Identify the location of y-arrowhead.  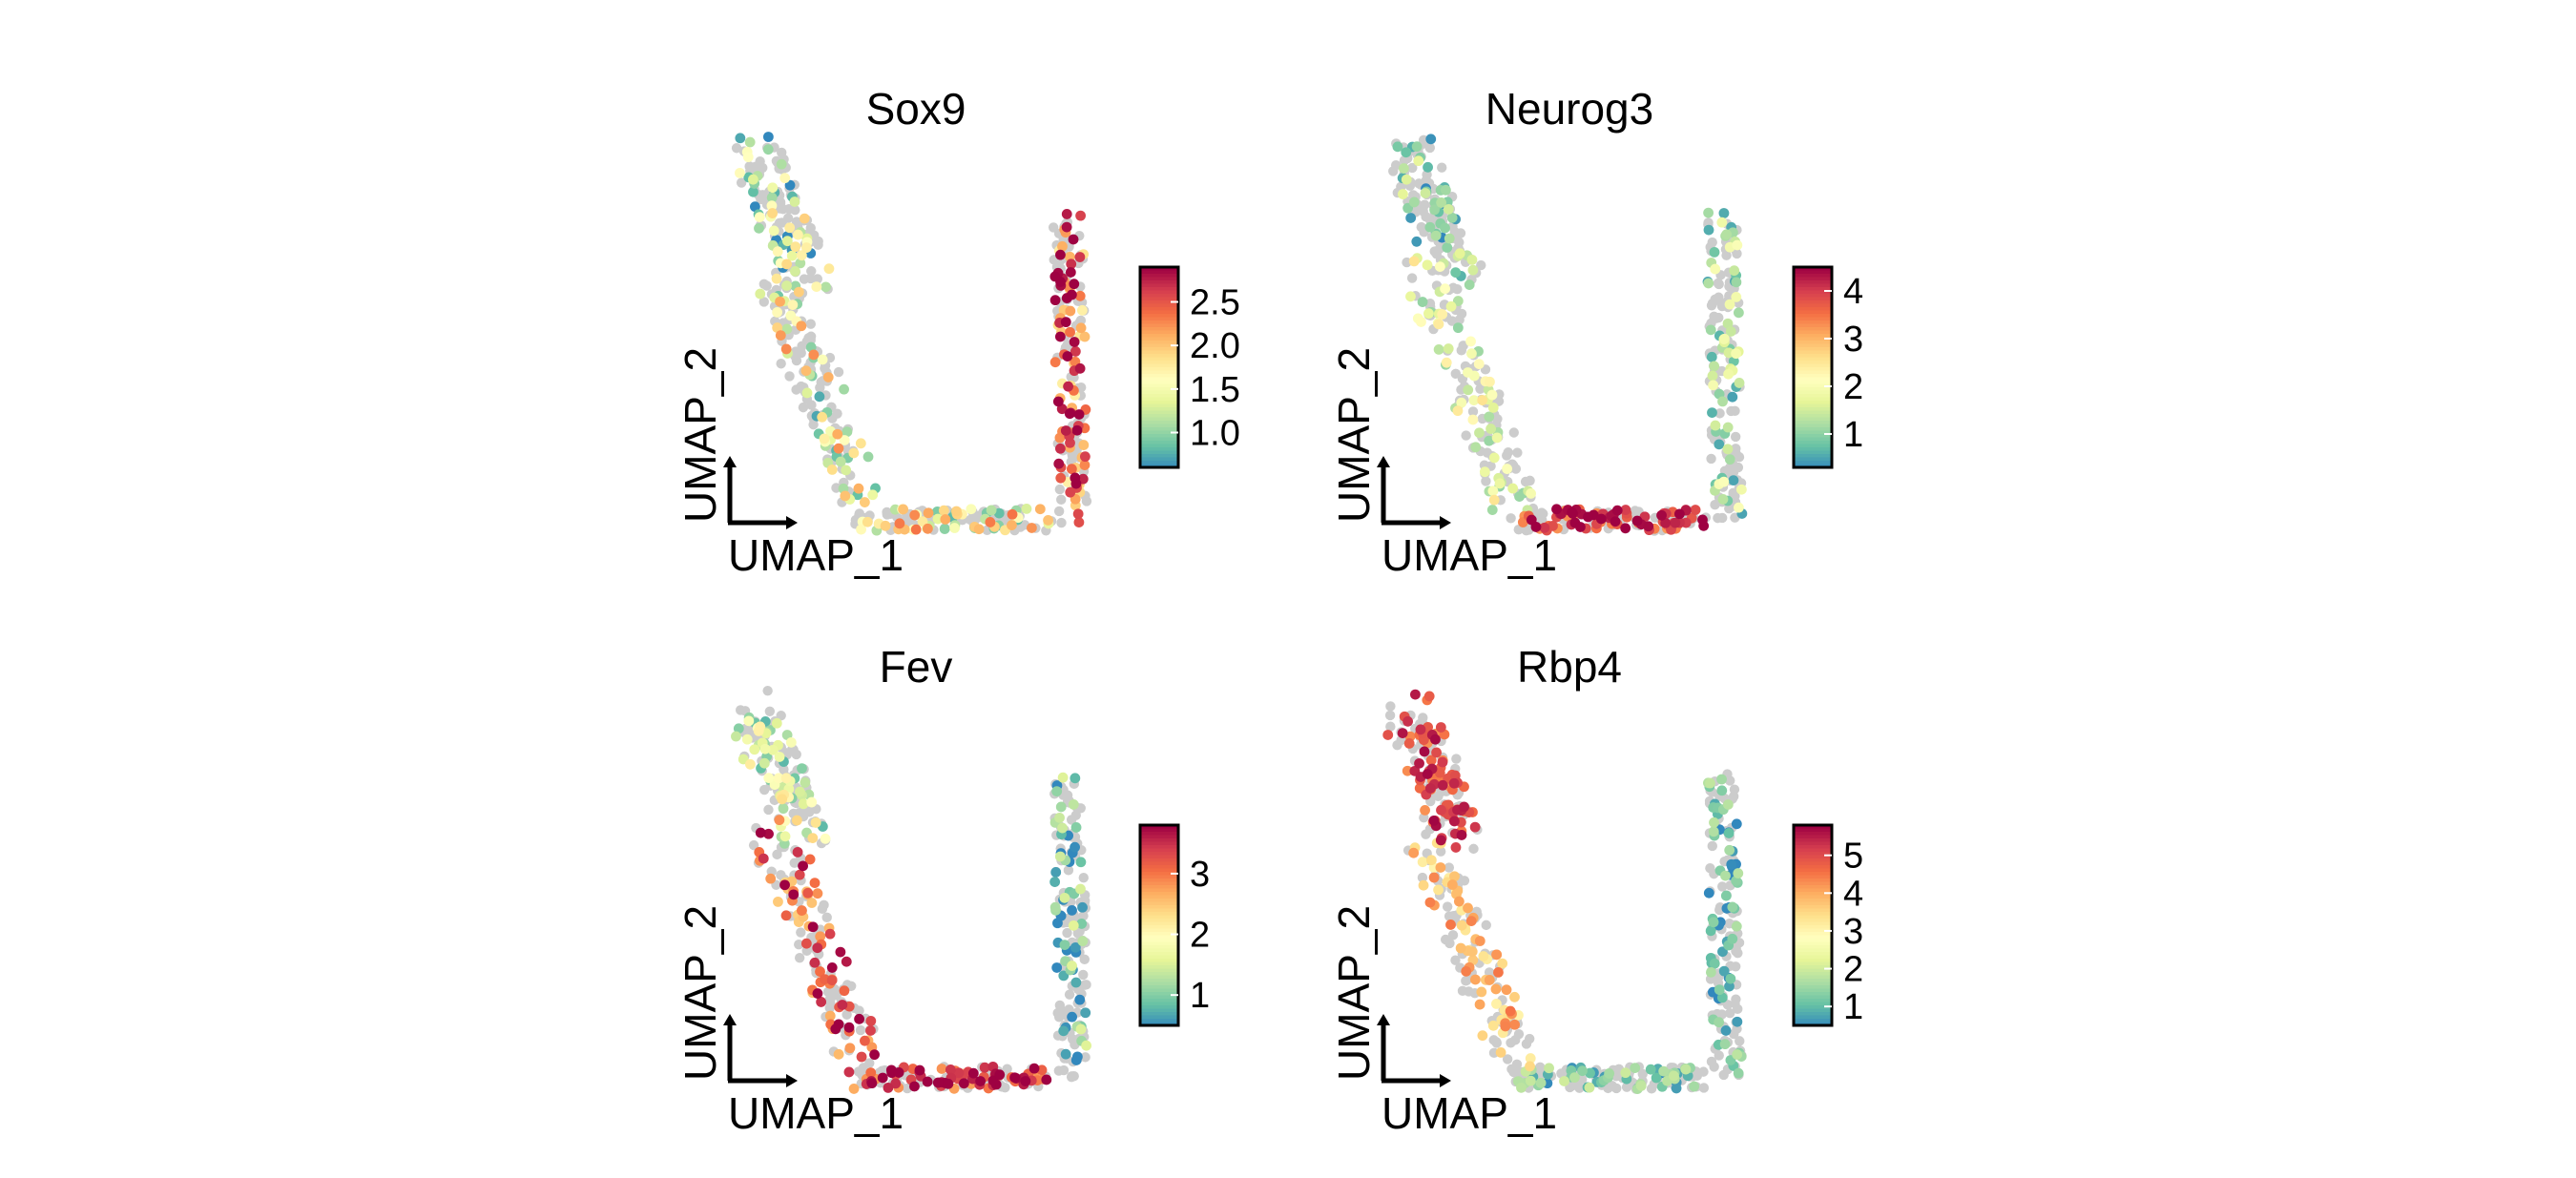
(730, 461).